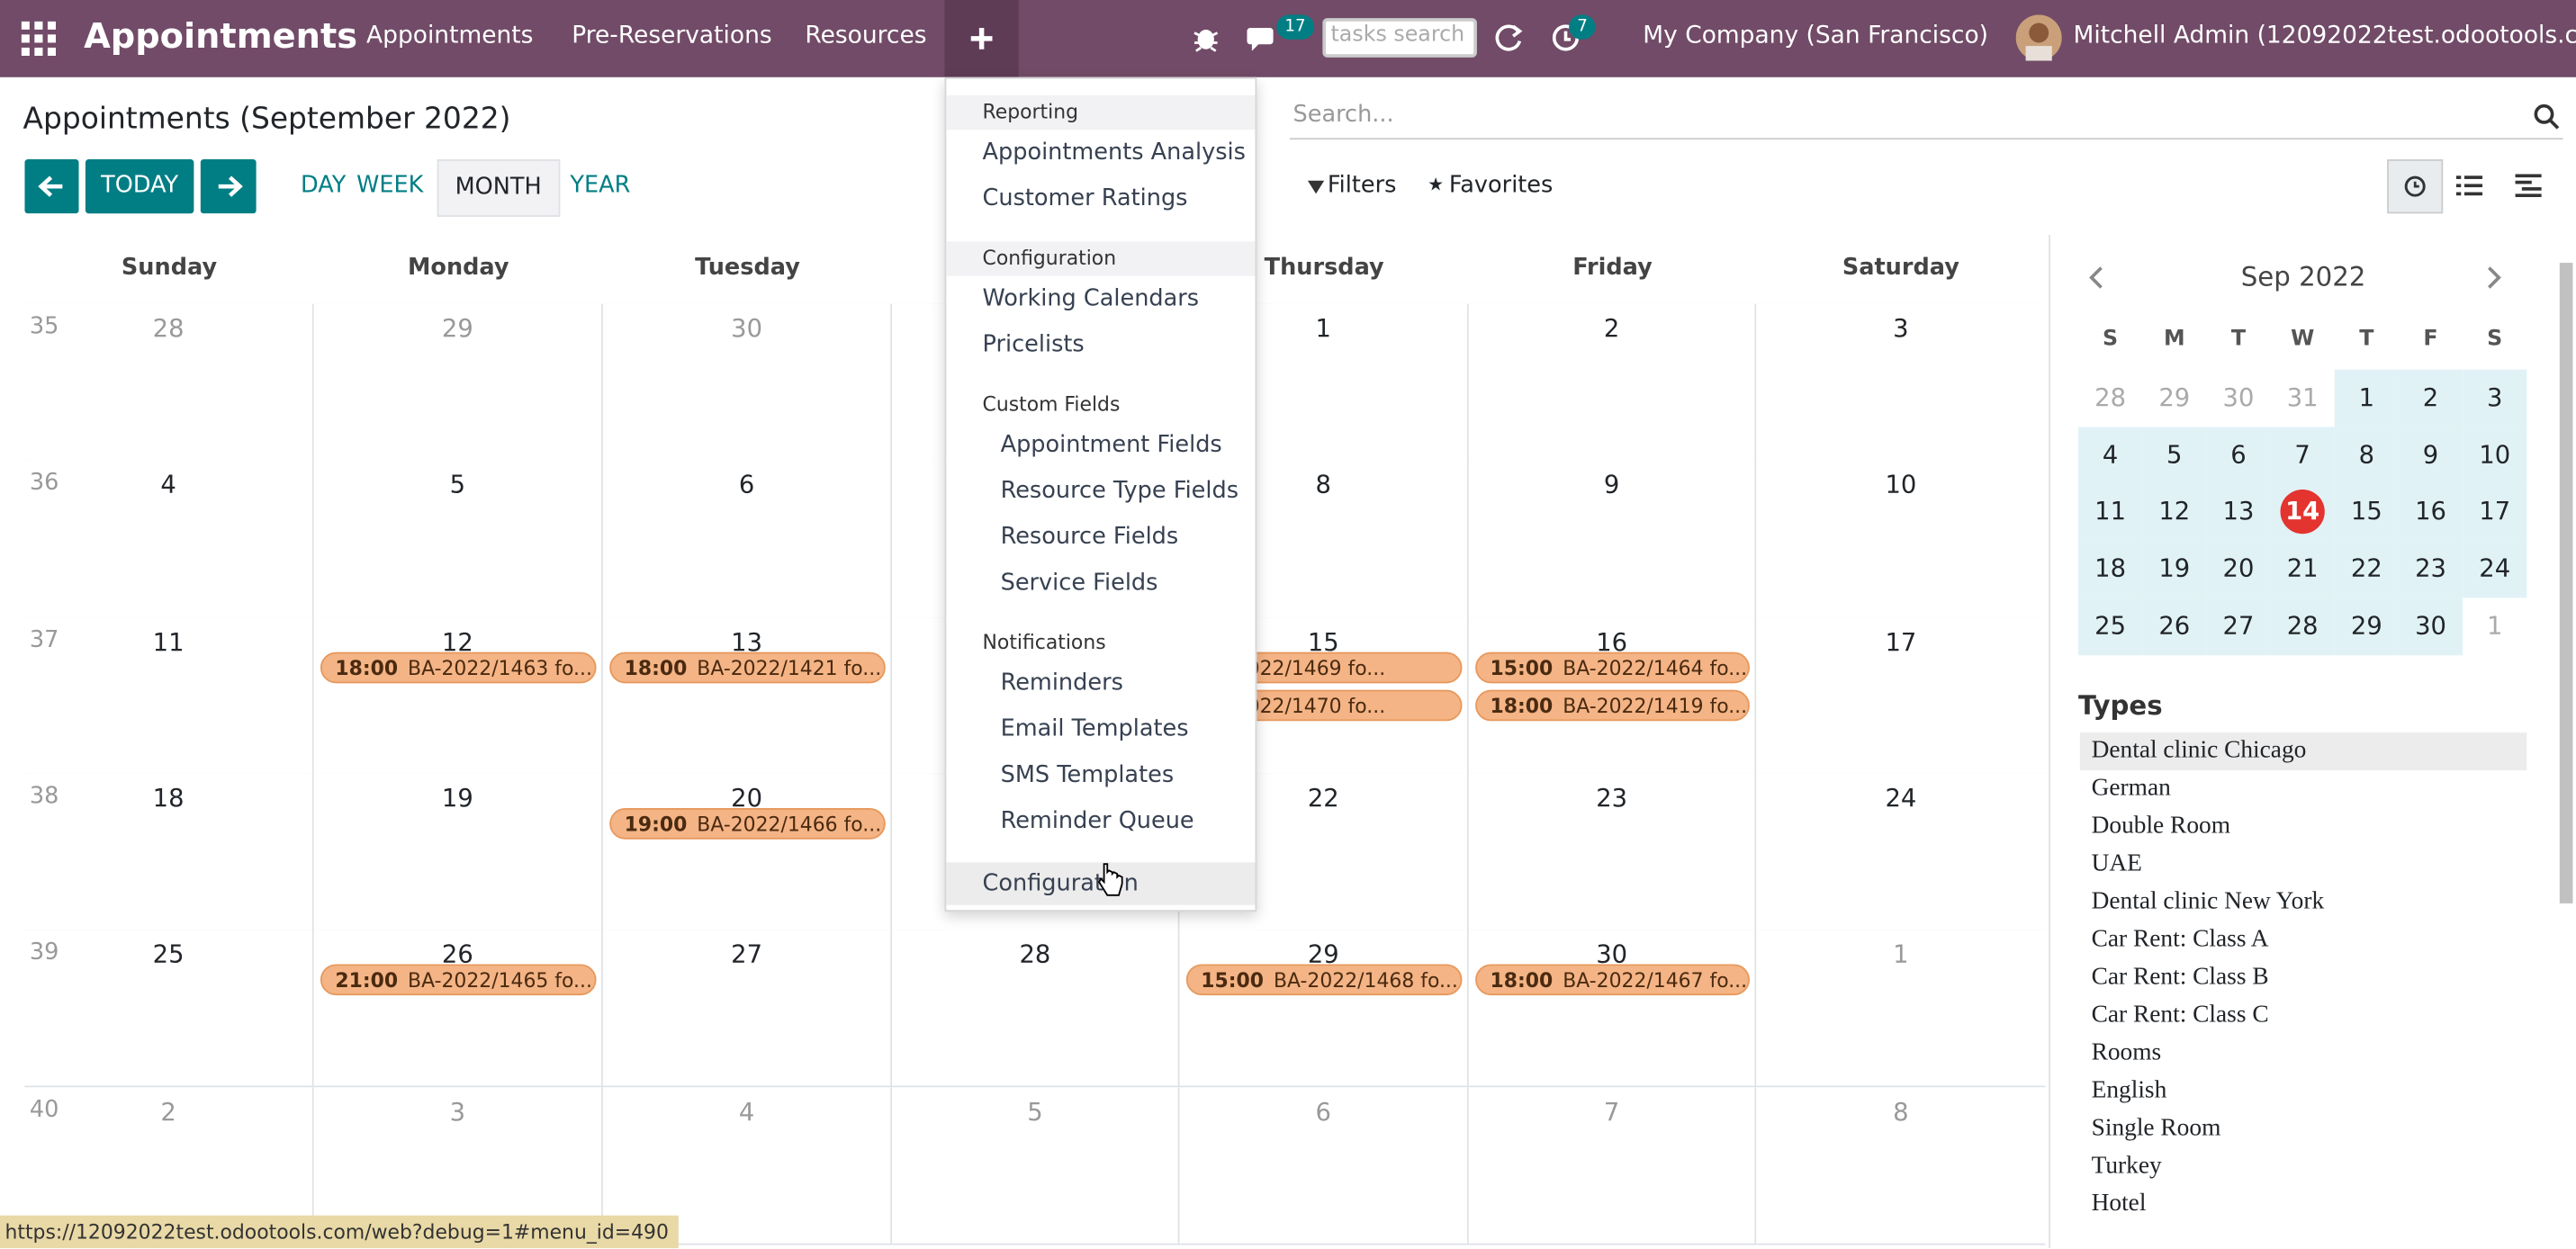  Describe the element at coordinates (2131, 788) in the screenshot. I see `type-filter: German` at that location.